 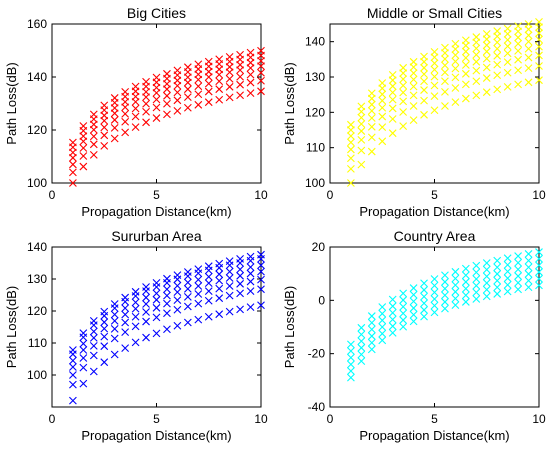 What do you see at coordinates (315, 148) in the screenshot?
I see `y-tick-label: 110` at bounding box center [315, 148].